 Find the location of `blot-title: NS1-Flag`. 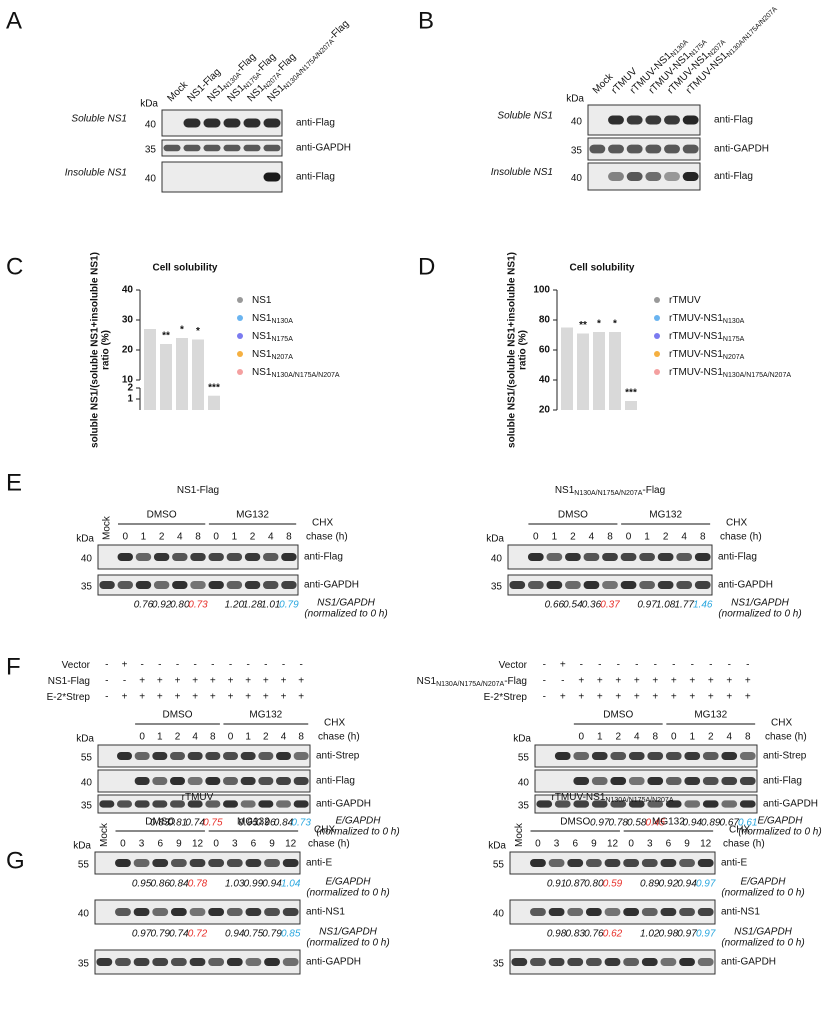

blot-title: NS1-Flag is located at coordinates (198, 490).